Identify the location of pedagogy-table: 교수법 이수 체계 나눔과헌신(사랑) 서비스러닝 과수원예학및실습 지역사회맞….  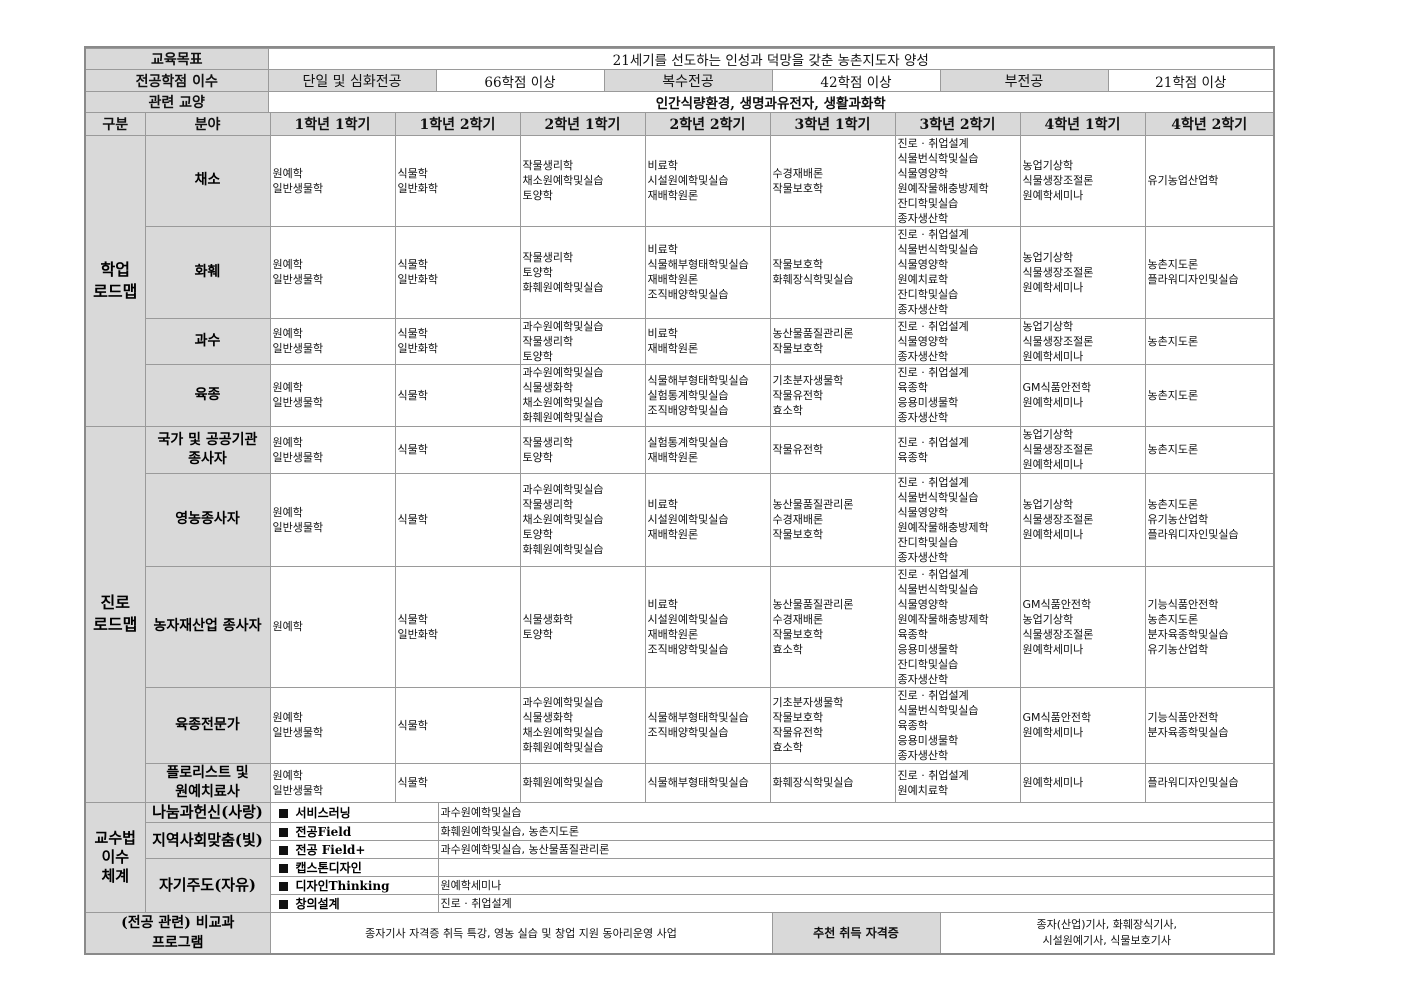
(679, 857).